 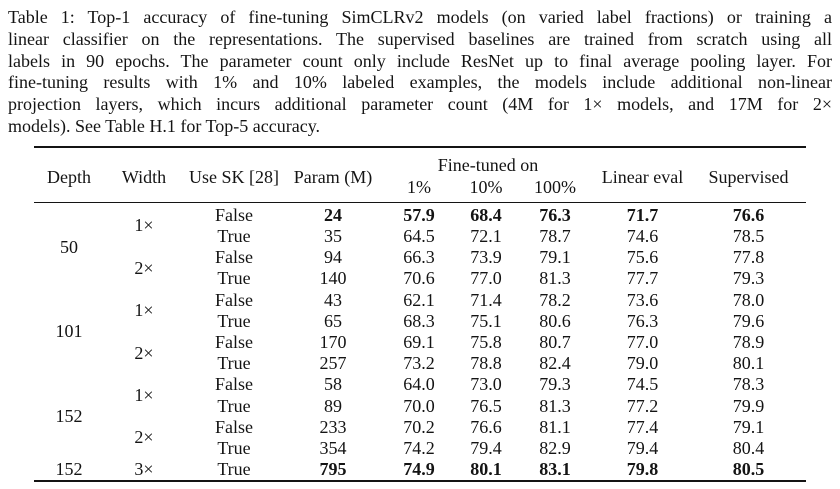 What do you see at coordinates (419, 384) in the screenshot?
I see `cell-ft-1pct: 64.0` at bounding box center [419, 384].